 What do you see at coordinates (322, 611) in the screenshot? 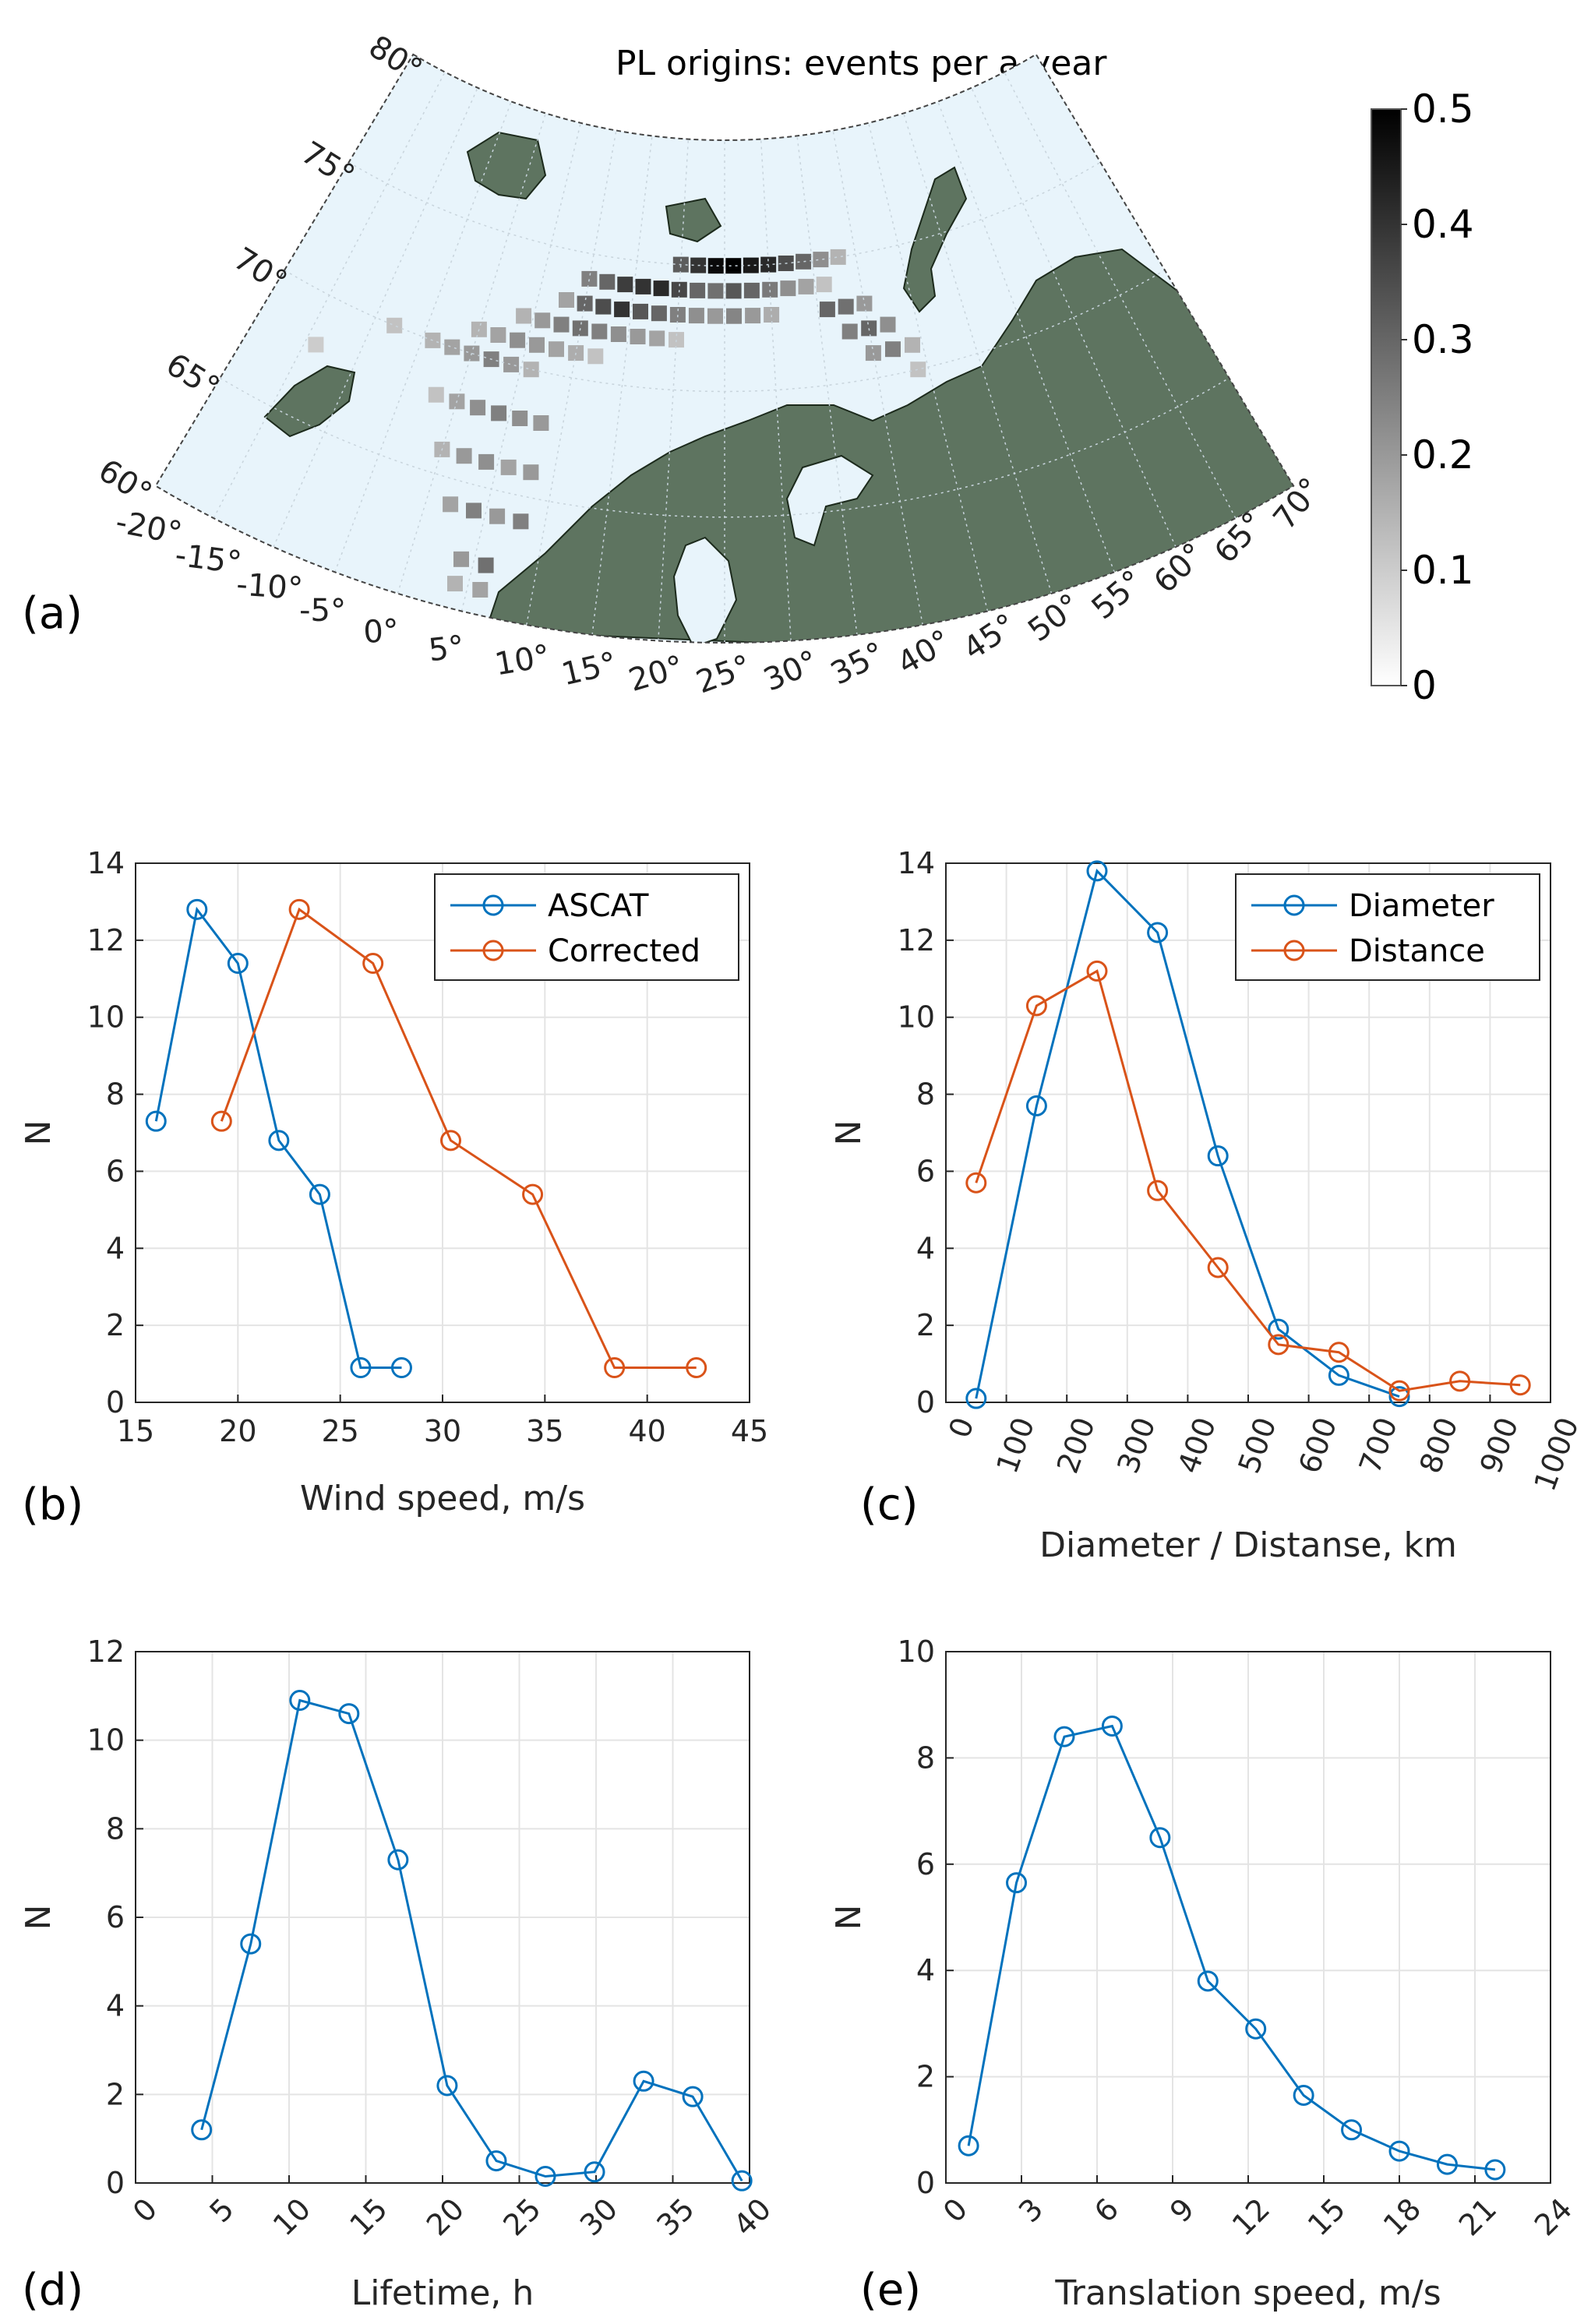
I see `lon-label: -5°` at bounding box center [322, 611].